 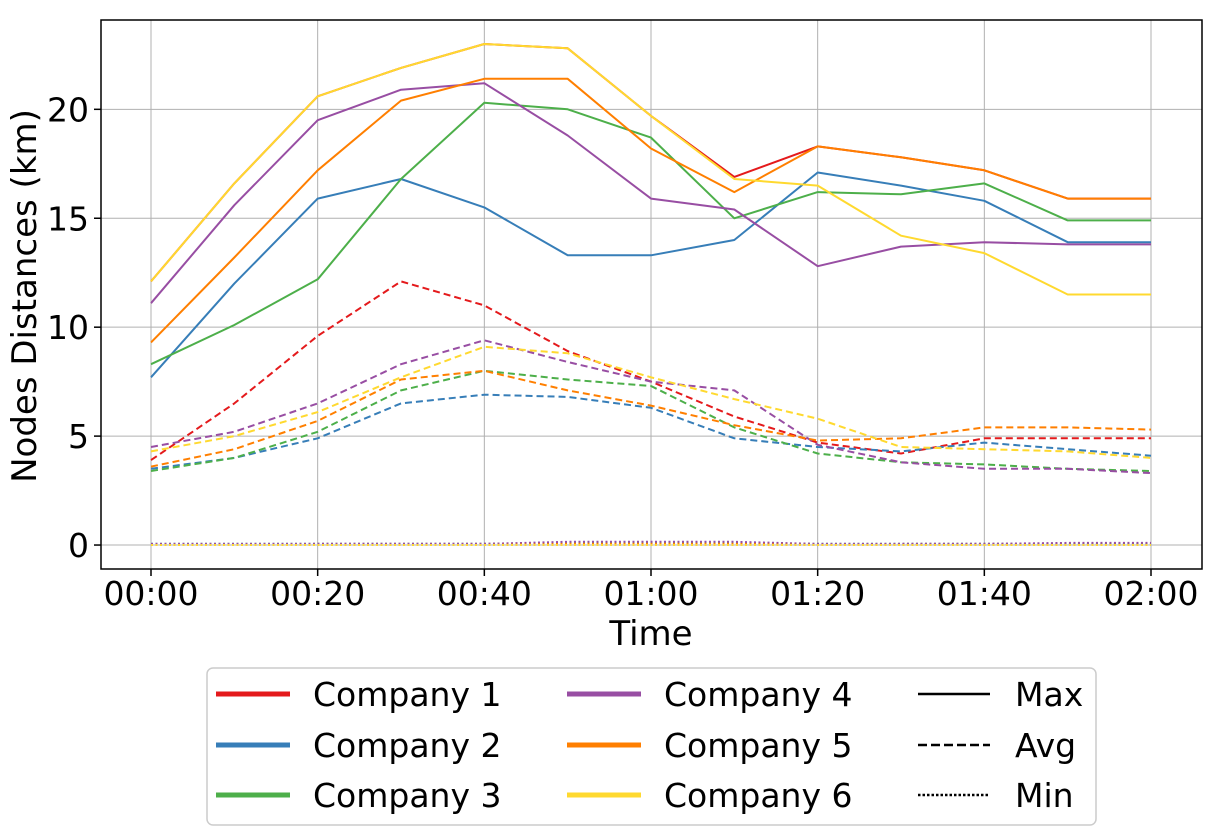 I want to click on x-axis-ticks: 00:00 00:20 00:40 01:00 01:20 01:40 02:00, so click(x=651, y=591).